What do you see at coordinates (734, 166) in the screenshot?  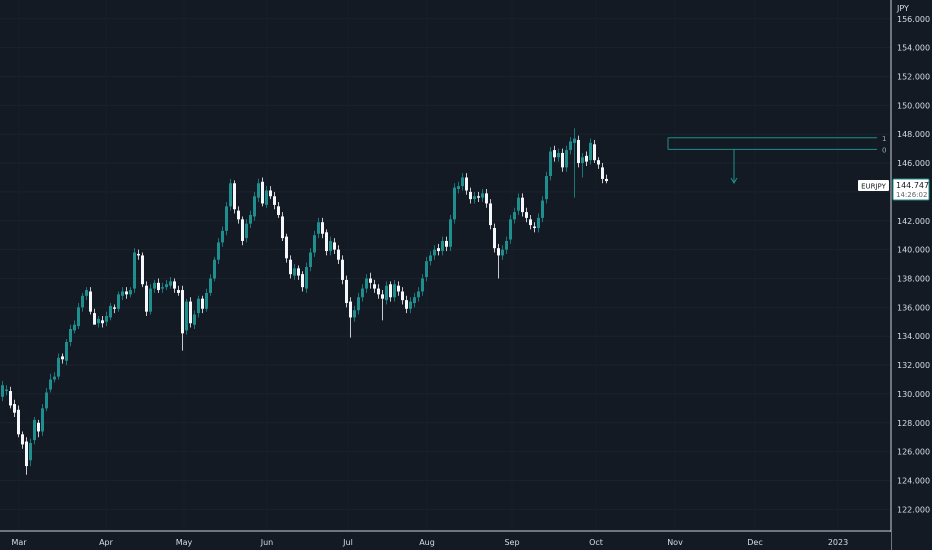 I see `down-arrow-drawing` at bounding box center [734, 166].